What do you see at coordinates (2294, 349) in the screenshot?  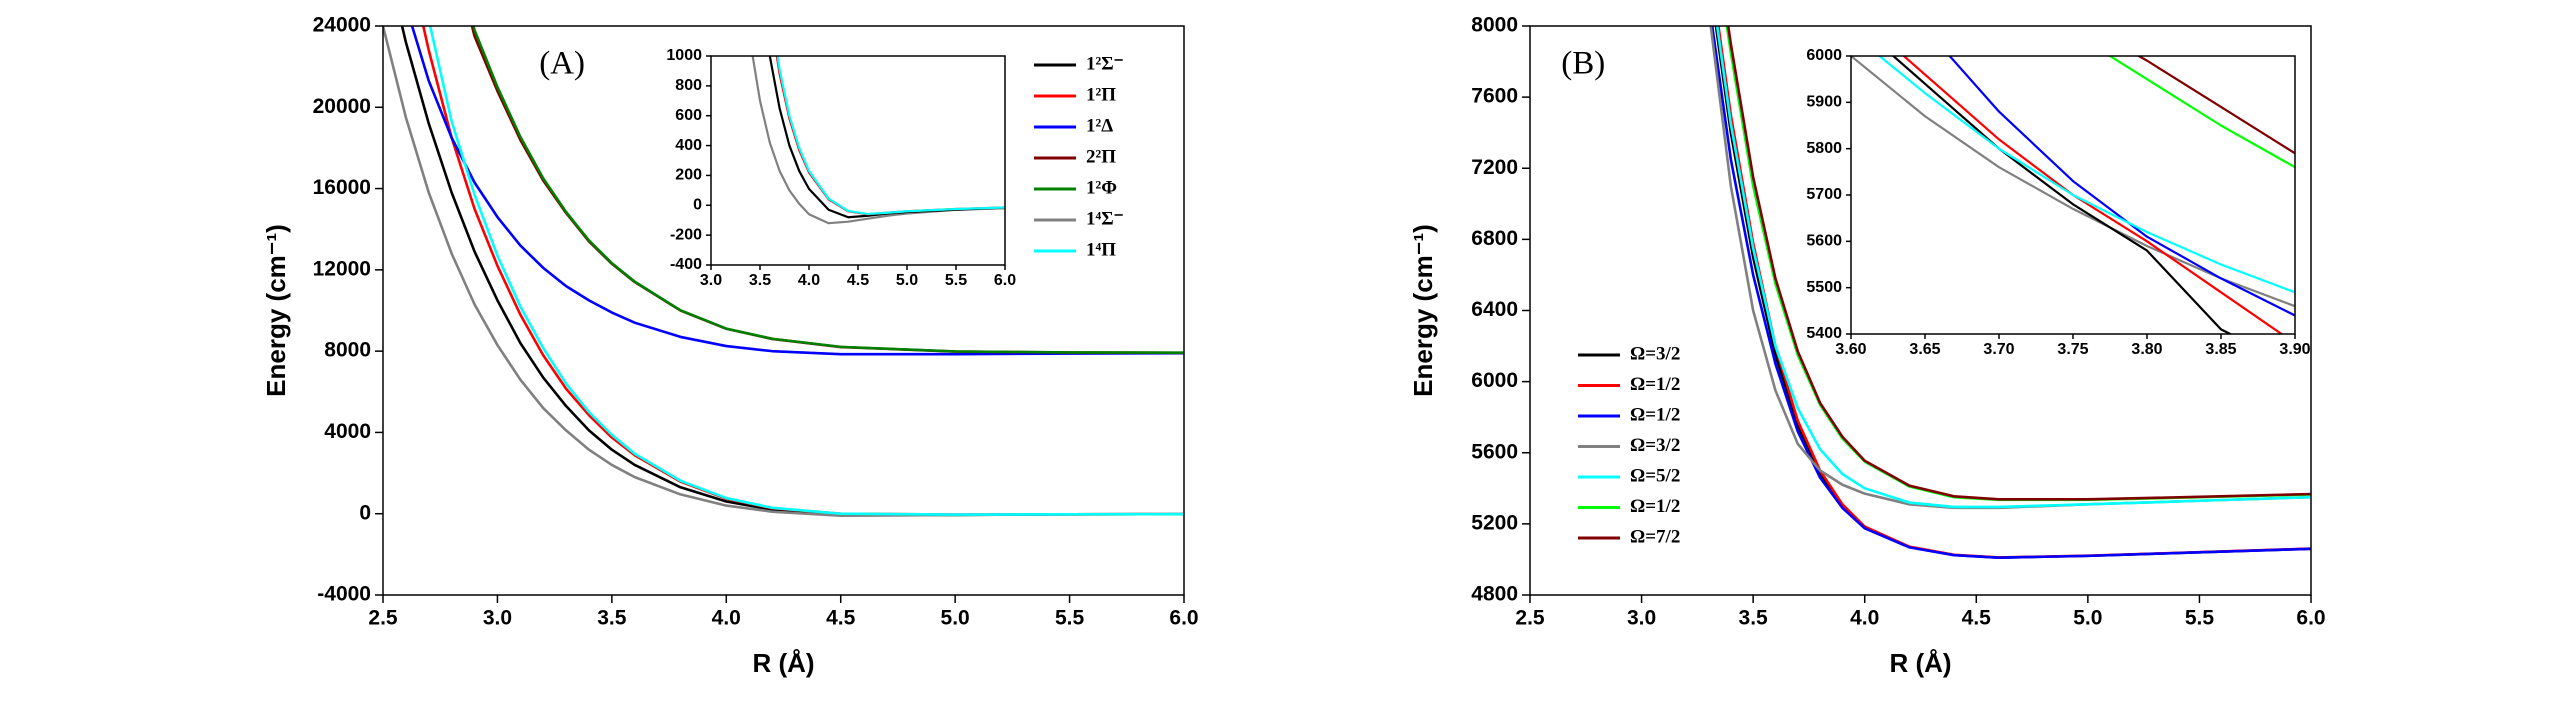 I see `x-tick-label: 3.90` at bounding box center [2294, 349].